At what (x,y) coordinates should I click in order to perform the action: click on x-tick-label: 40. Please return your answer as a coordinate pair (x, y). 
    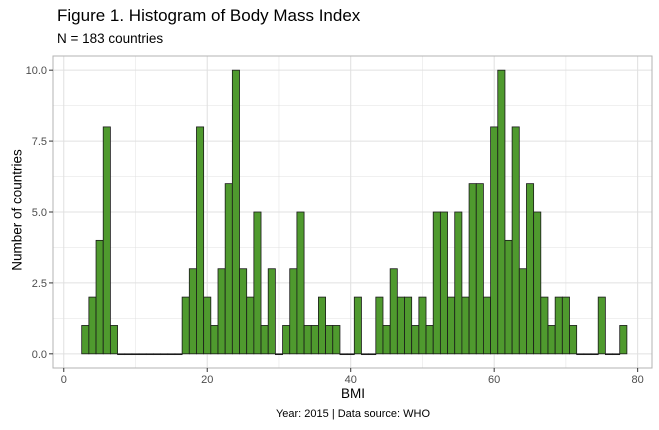
    Looking at the image, I should click on (351, 380).